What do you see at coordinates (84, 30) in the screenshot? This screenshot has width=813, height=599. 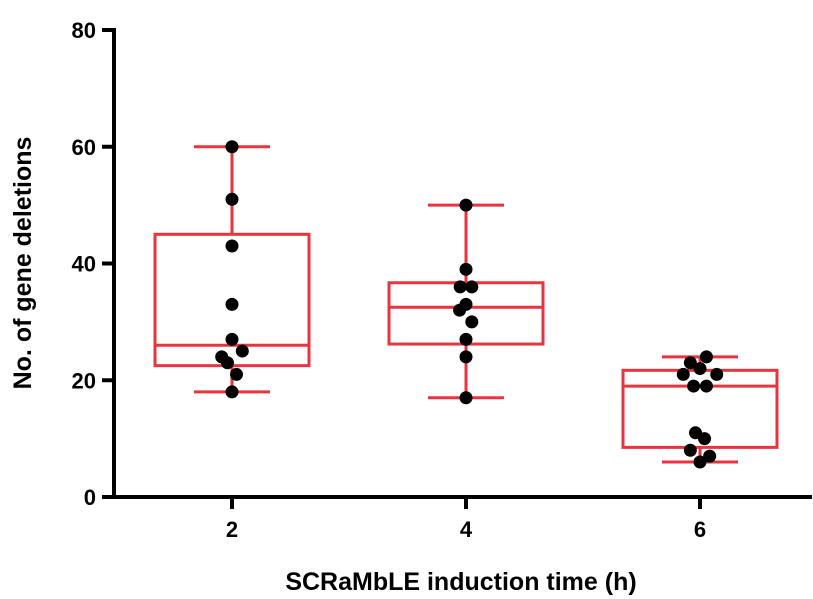 I see `y-tick-label: 80` at bounding box center [84, 30].